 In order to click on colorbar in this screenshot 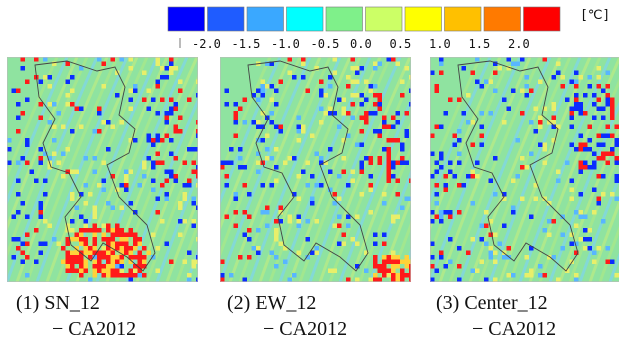, I will do `click(364, 27)`.